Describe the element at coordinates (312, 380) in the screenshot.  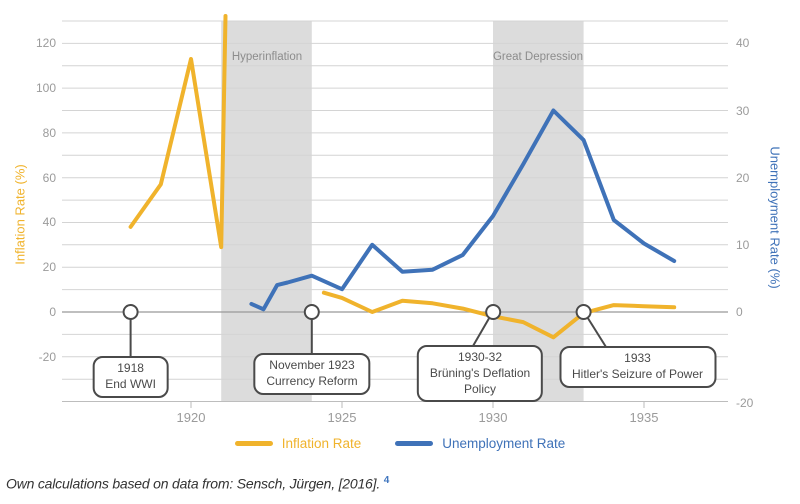
I see `annotation-text-line: Currency Reform` at that location.